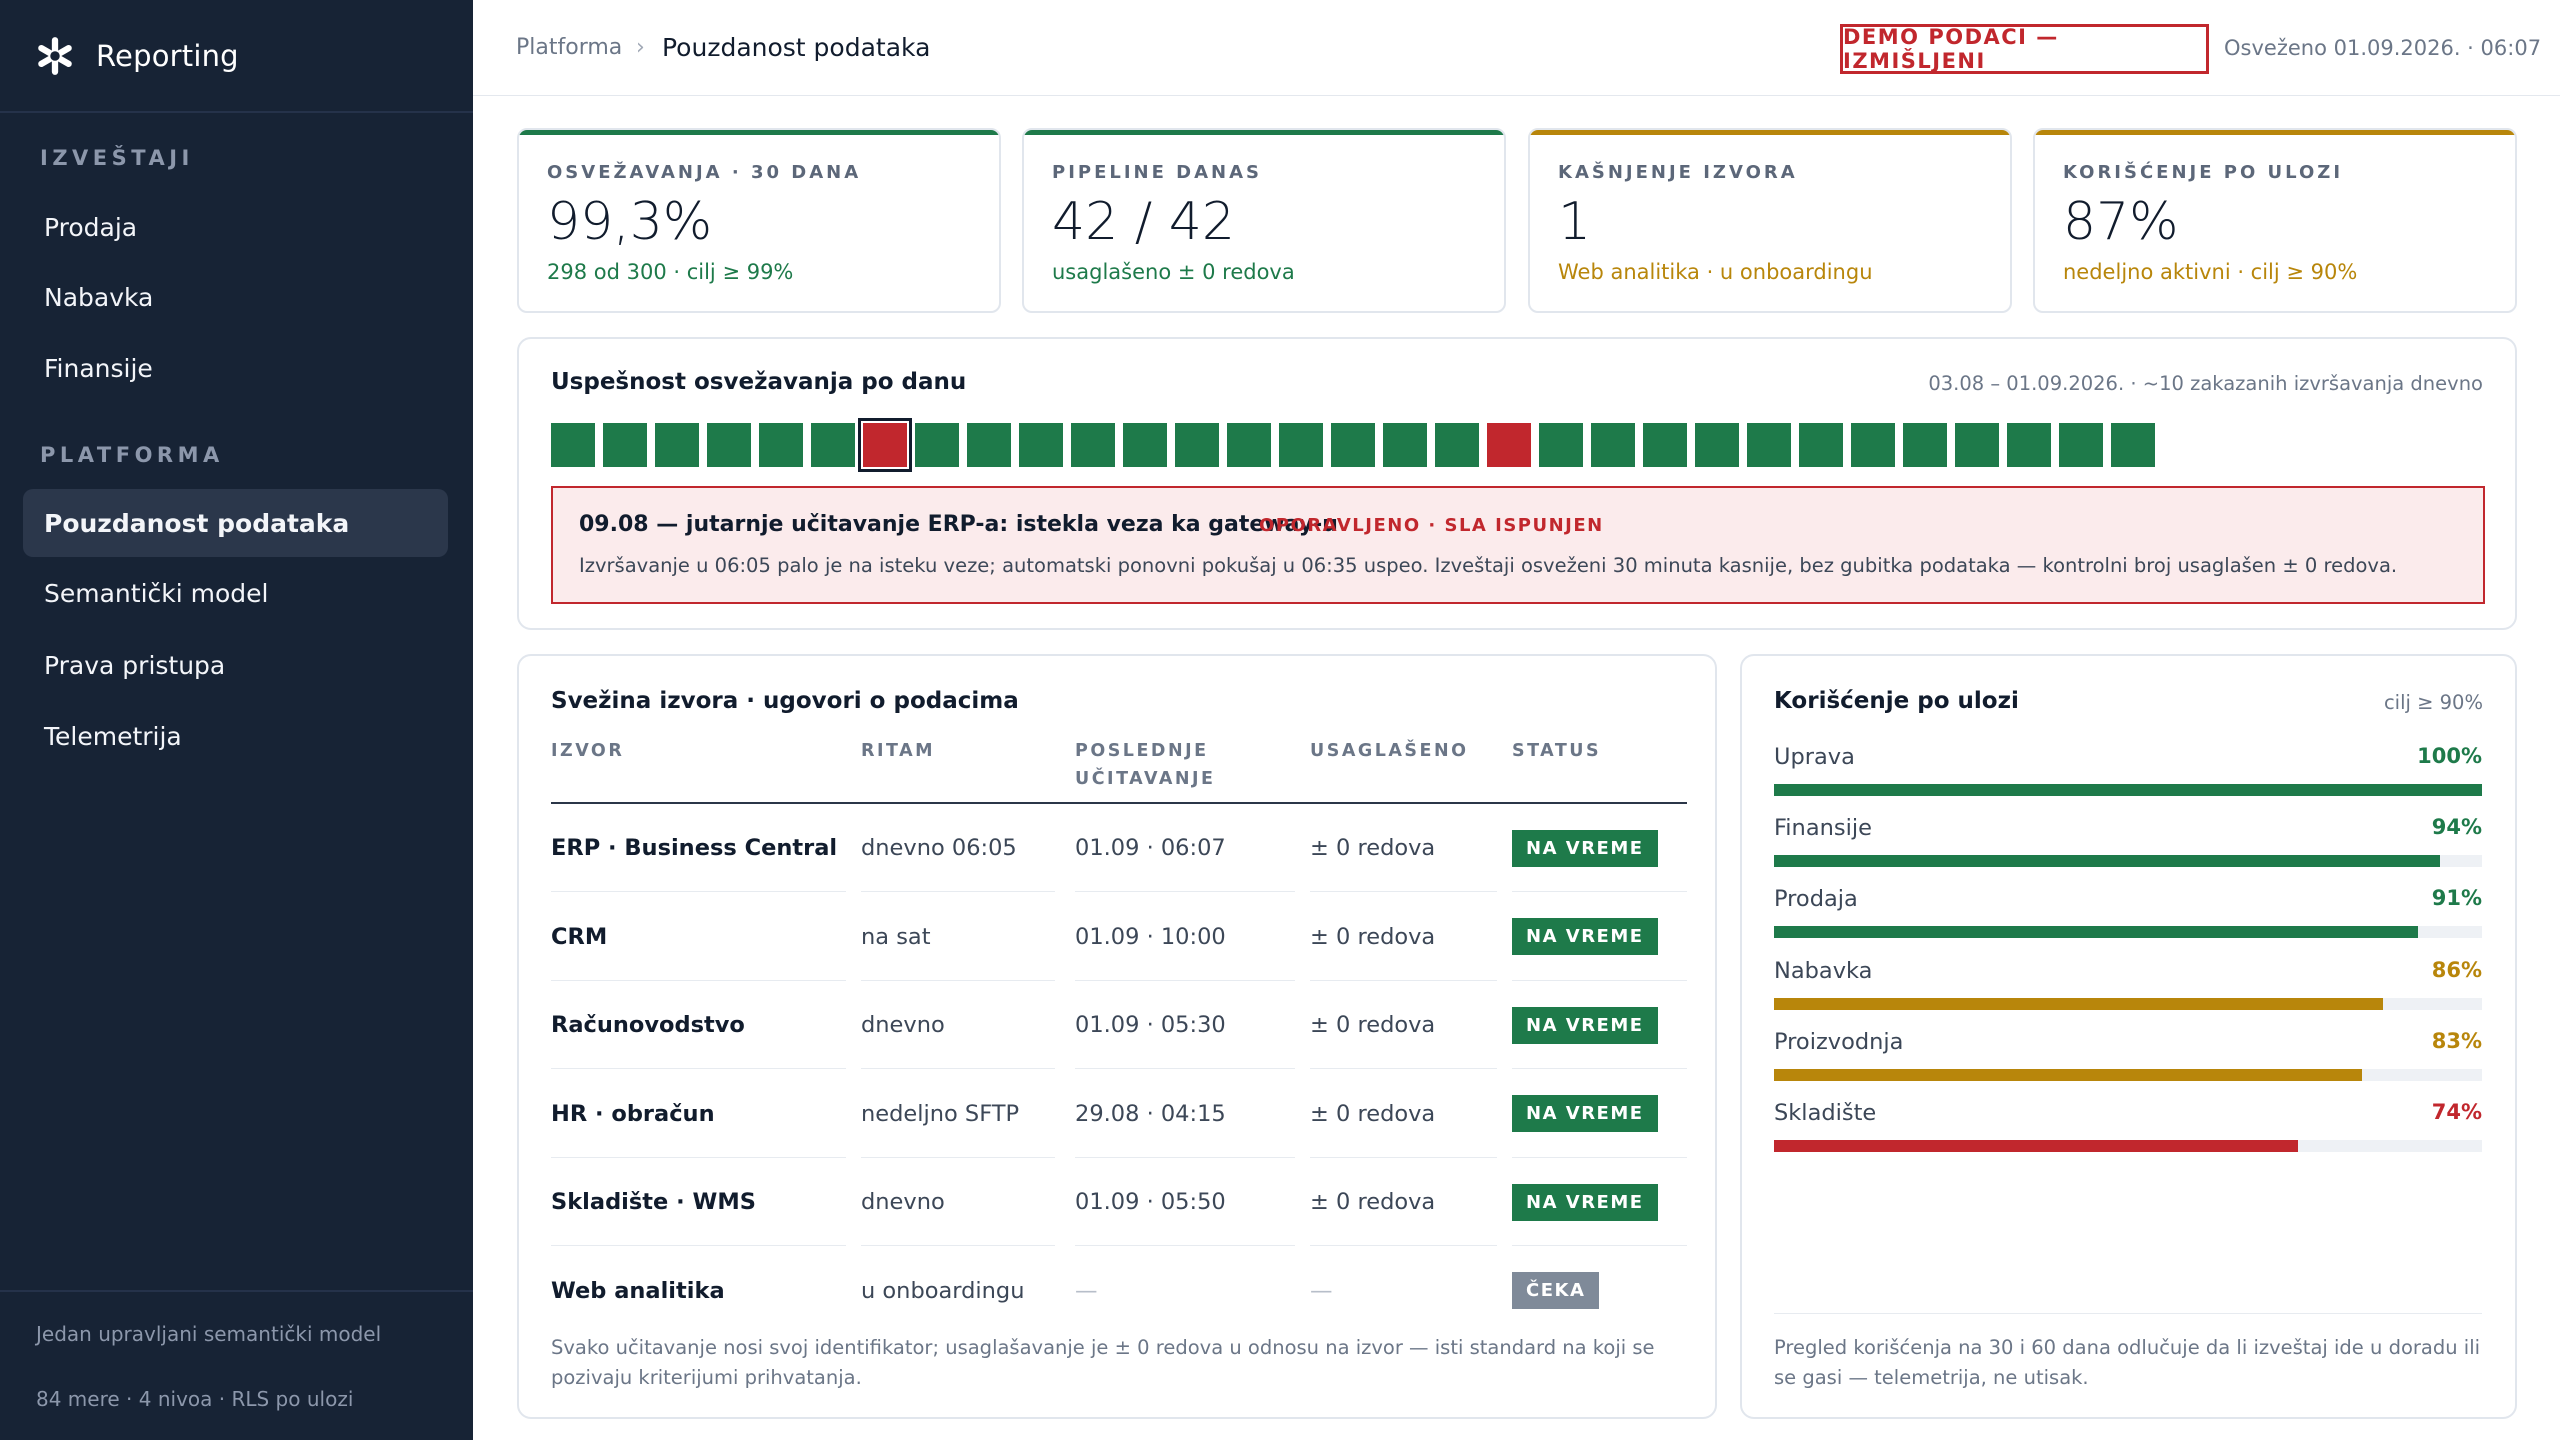 Image resolution: width=2560 pixels, height=1440 pixels. What do you see at coordinates (579, 936) in the screenshot?
I see `cell-source: CRM` at bounding box center [579, 936].